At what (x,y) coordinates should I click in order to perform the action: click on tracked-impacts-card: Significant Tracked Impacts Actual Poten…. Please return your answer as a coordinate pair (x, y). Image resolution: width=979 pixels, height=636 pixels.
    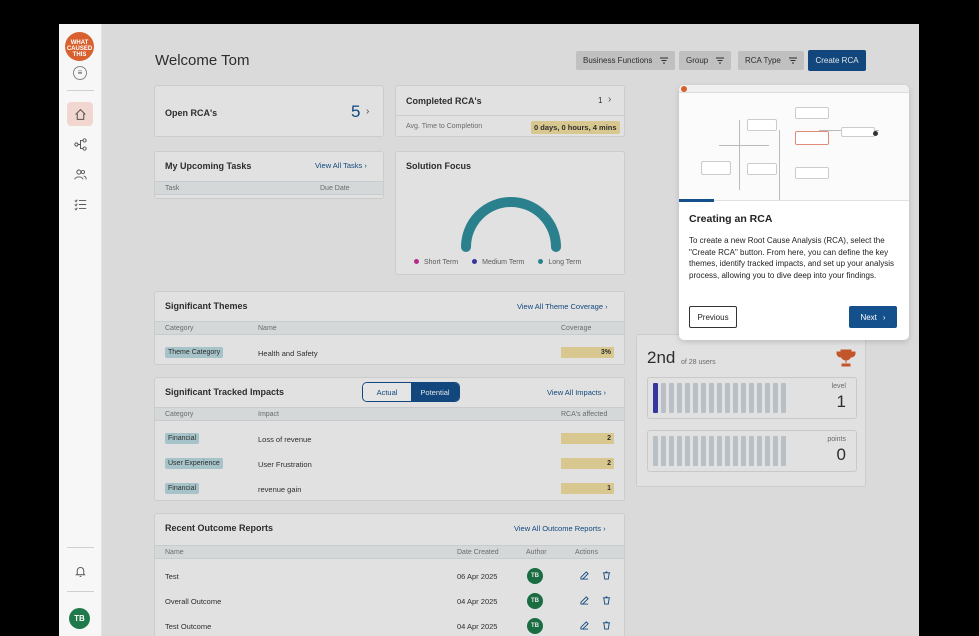
    Looking at the image, I should click on (389, 439).